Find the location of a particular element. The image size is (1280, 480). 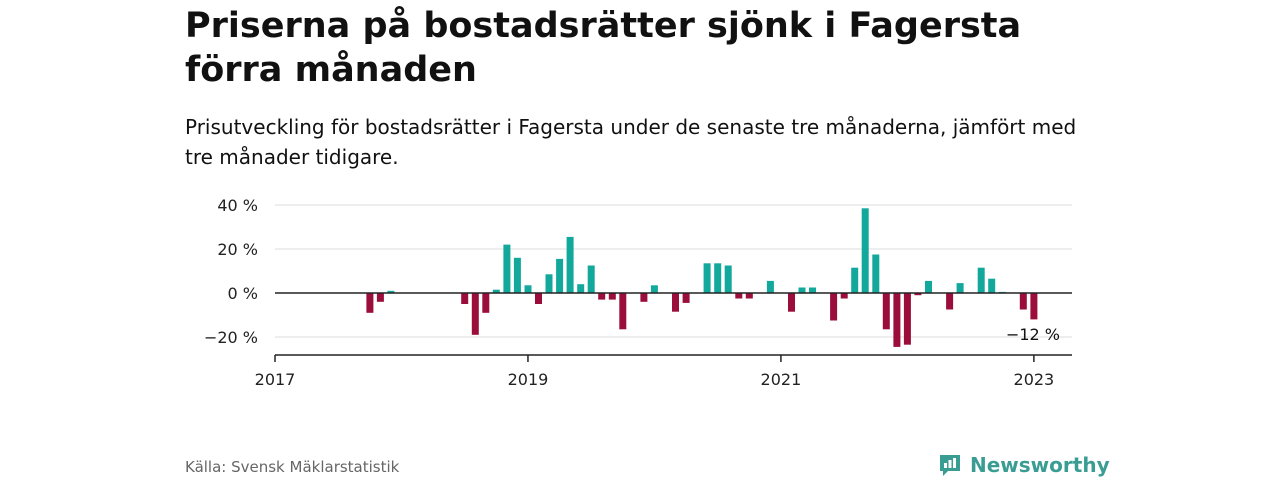

last-value-annotation: −12 % is located at coordinates (1033, 334).